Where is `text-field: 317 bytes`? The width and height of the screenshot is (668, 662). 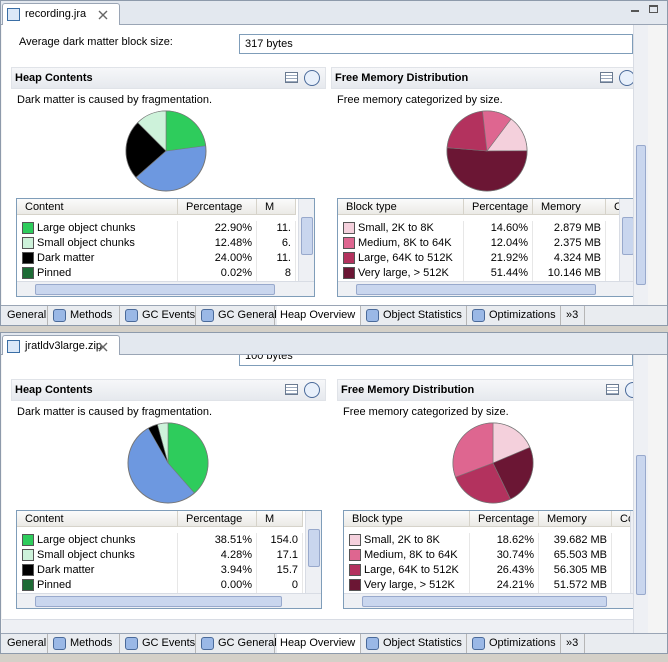 text-field: 317 bytes is located at coordinates (436, 44).